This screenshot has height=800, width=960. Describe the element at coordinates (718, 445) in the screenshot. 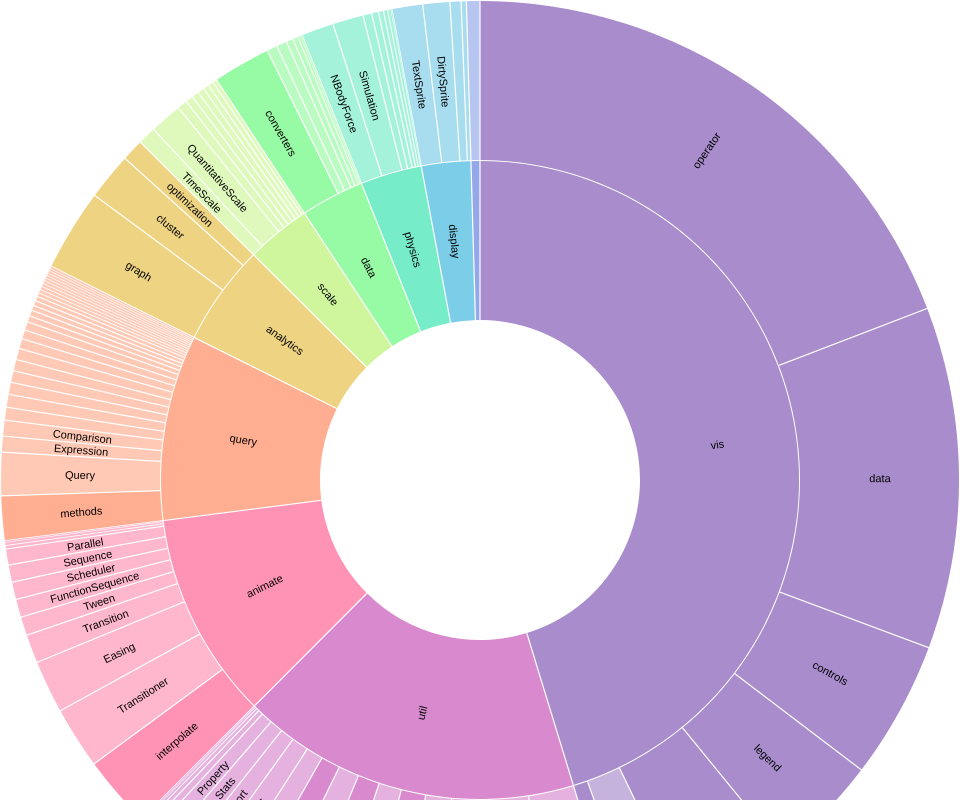

I see `svg-text: vis` at that location.